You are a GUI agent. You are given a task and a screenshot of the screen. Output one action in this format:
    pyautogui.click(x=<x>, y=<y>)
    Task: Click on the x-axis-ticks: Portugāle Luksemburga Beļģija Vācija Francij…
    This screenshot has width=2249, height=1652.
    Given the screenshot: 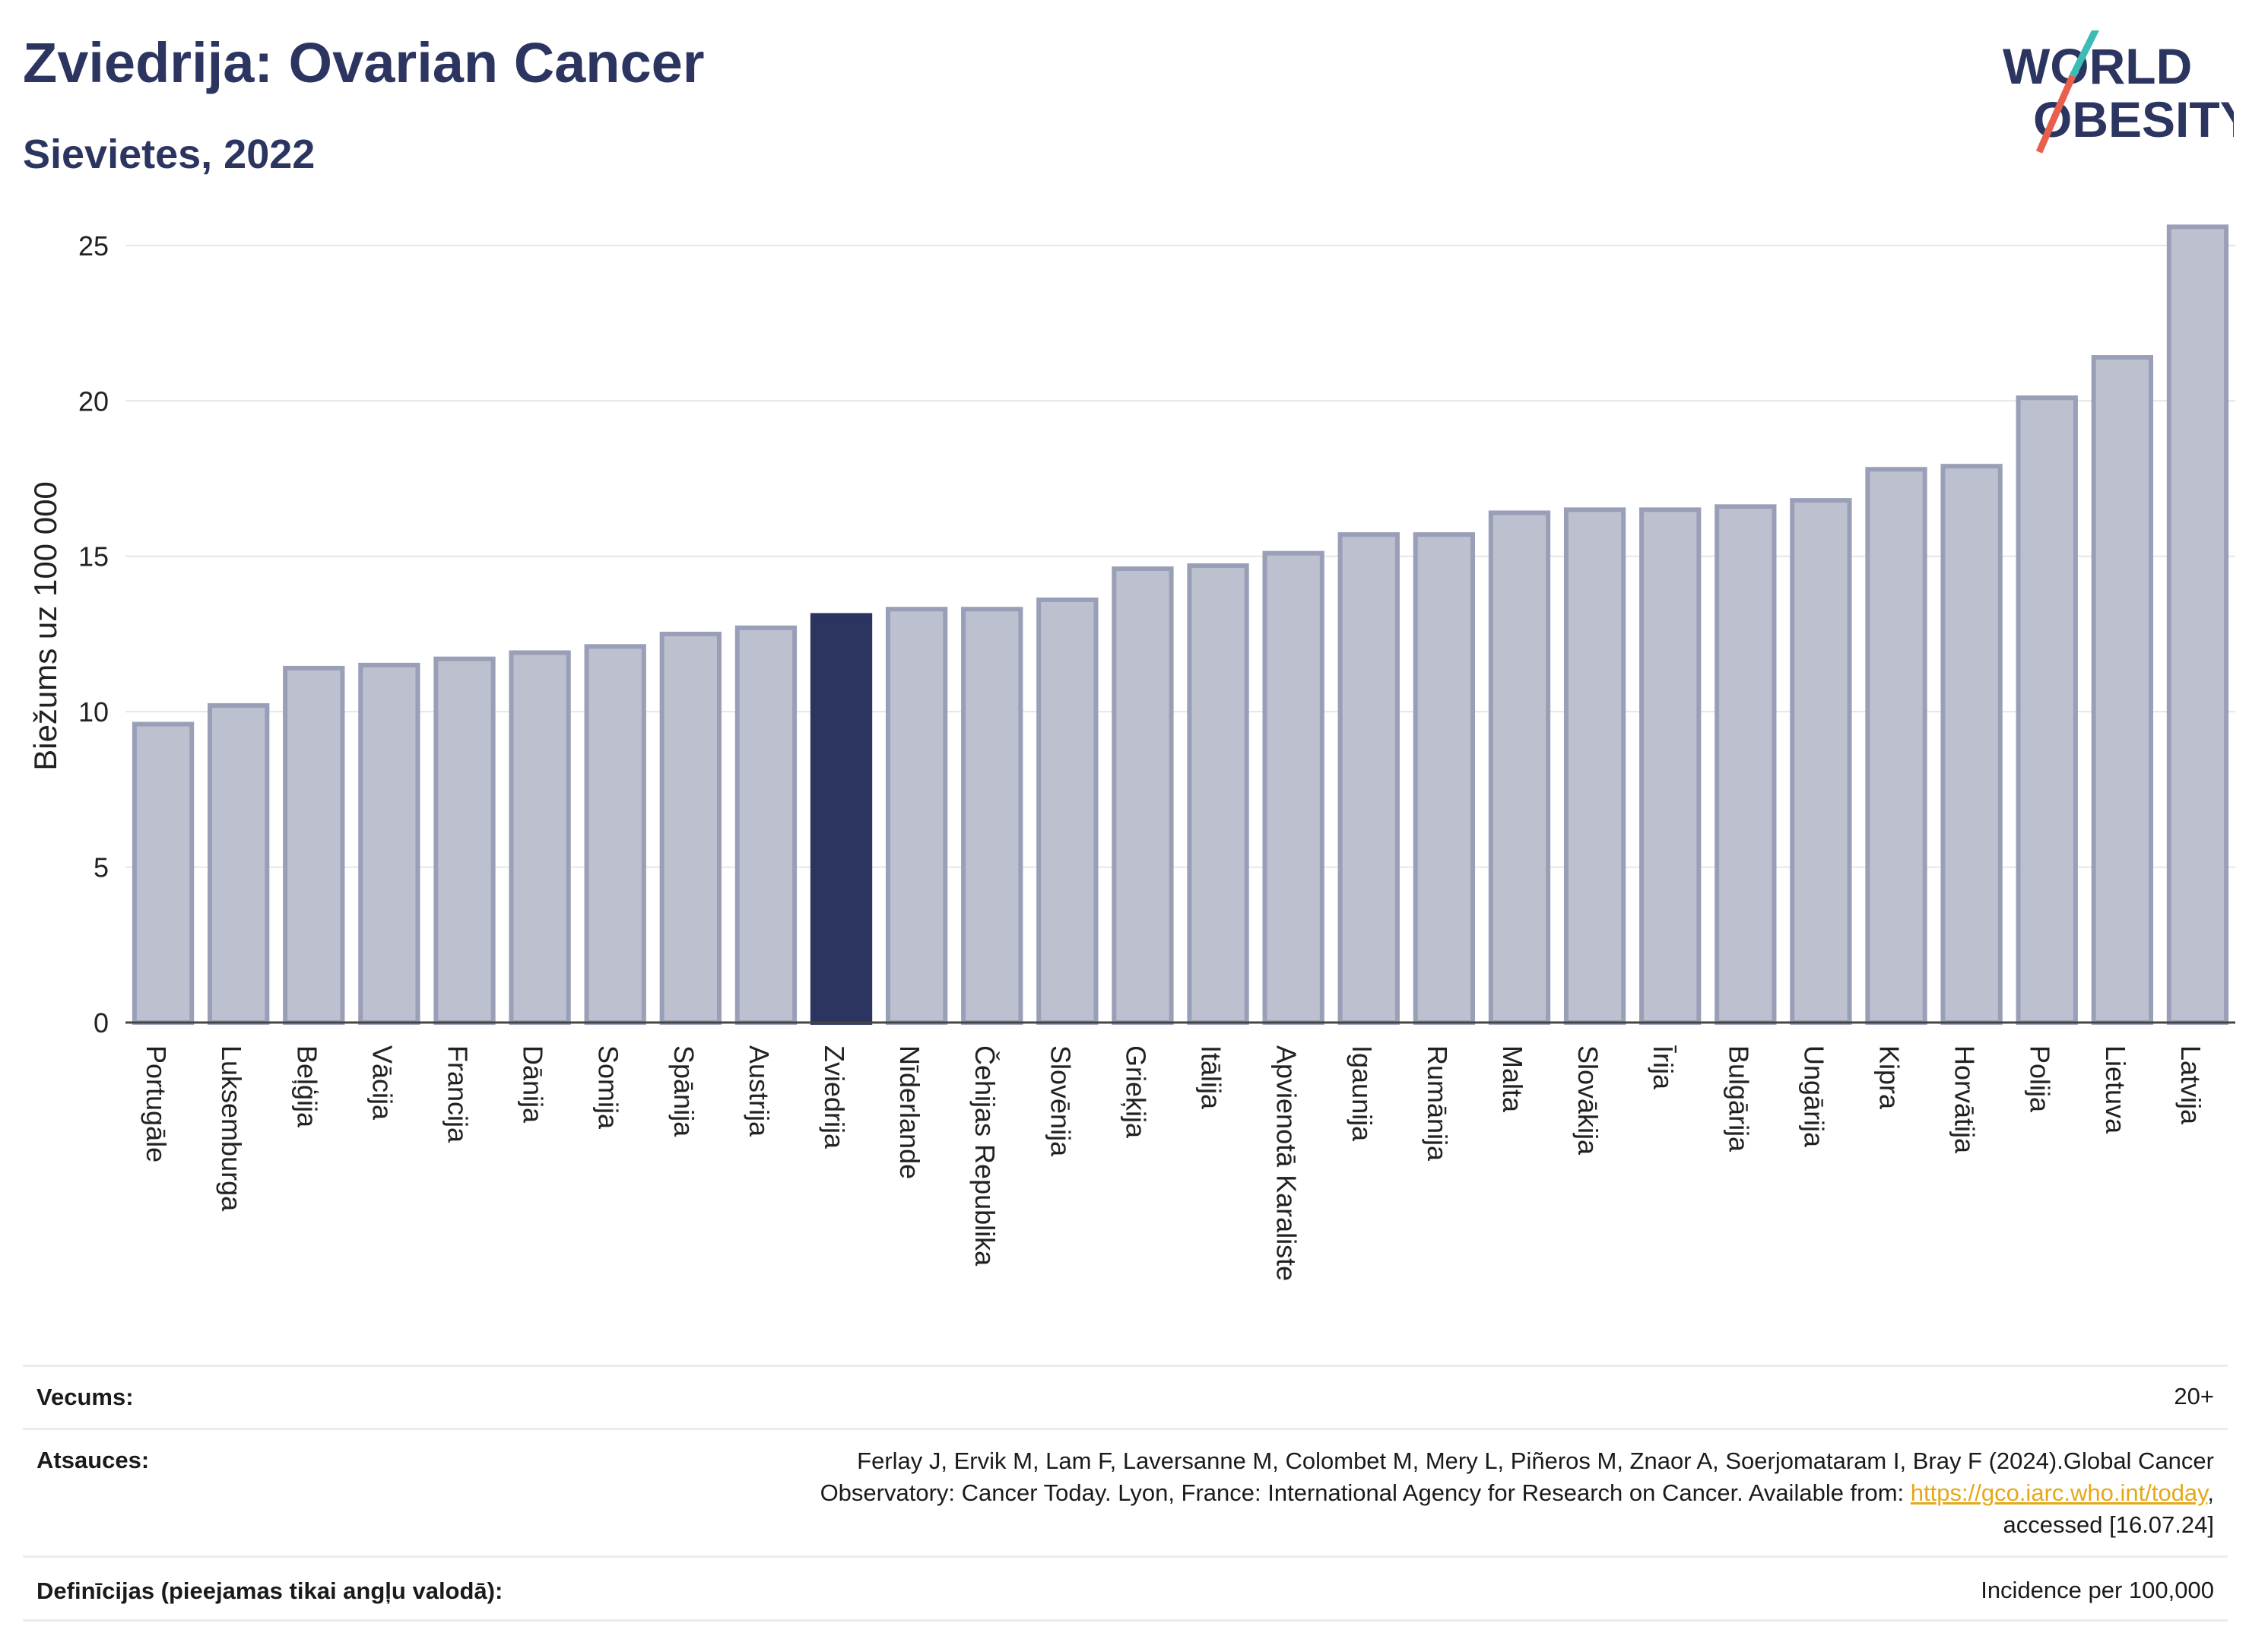 What is the action you would take?
    pyautogui.click(x=1173, y=1163)
    